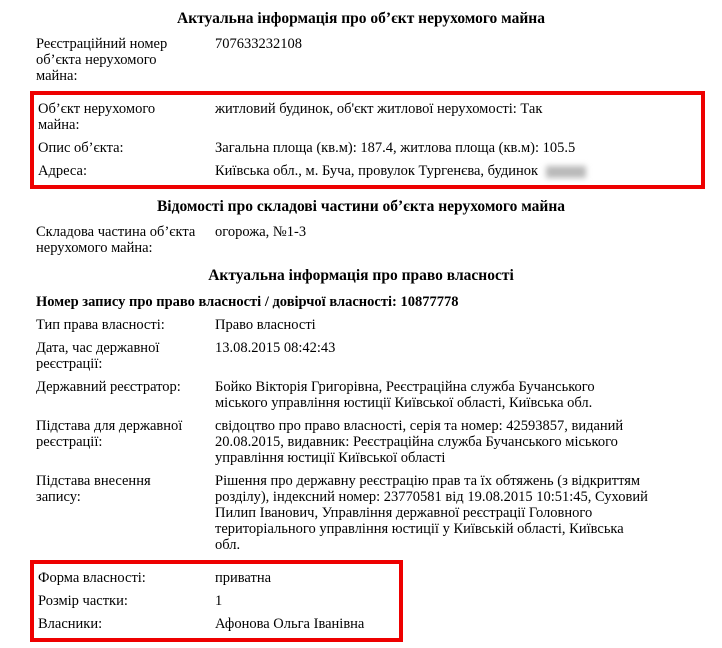  What do you see at coordinates (98, 356) in the screenshot?
I see `field-label: Дата, час державної реєстрації:` at bounding box center [98, 356].